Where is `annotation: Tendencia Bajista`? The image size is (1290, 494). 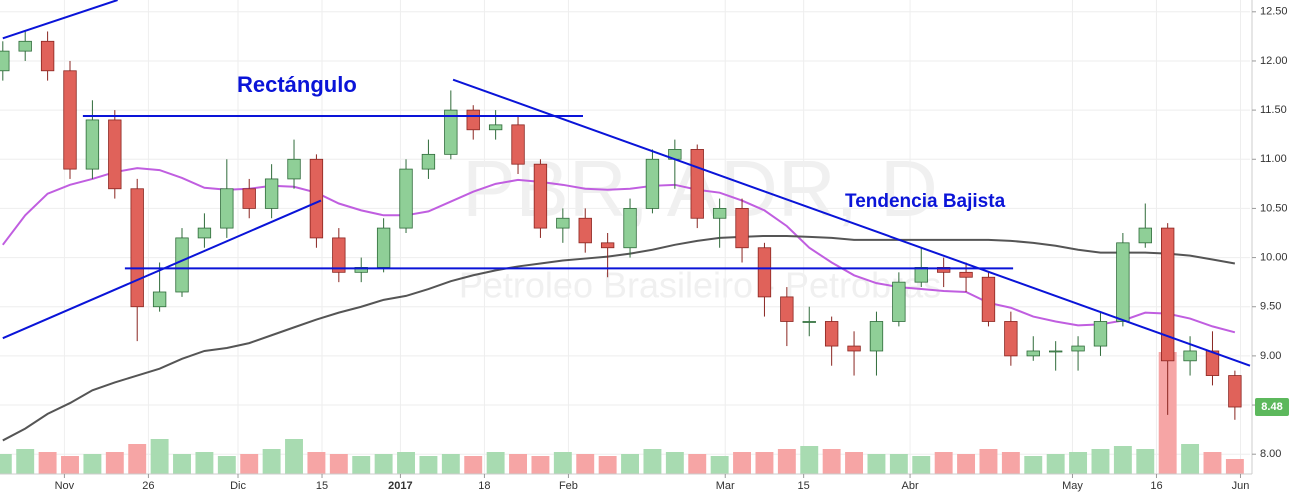 annotation: Tendencia Bajista is located at coordinates (925, 201).